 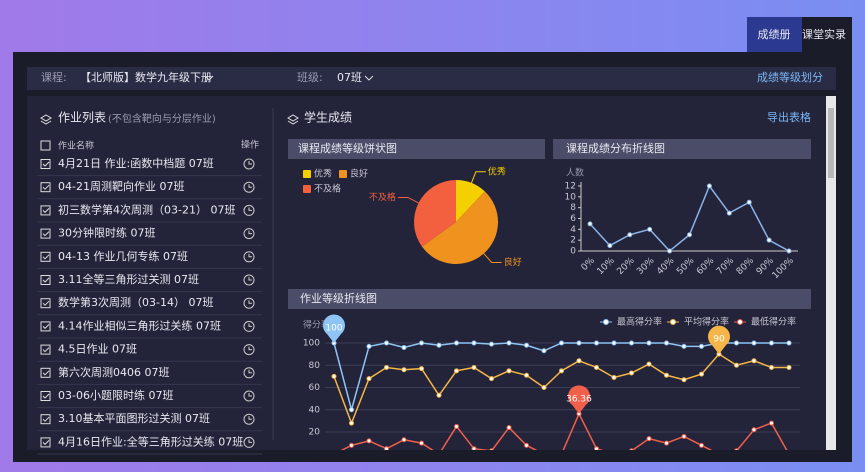 What do you see at coordinates (719, 340) in the screenshot?
I see `peak-label: 90` at bounding box center [719, 340].